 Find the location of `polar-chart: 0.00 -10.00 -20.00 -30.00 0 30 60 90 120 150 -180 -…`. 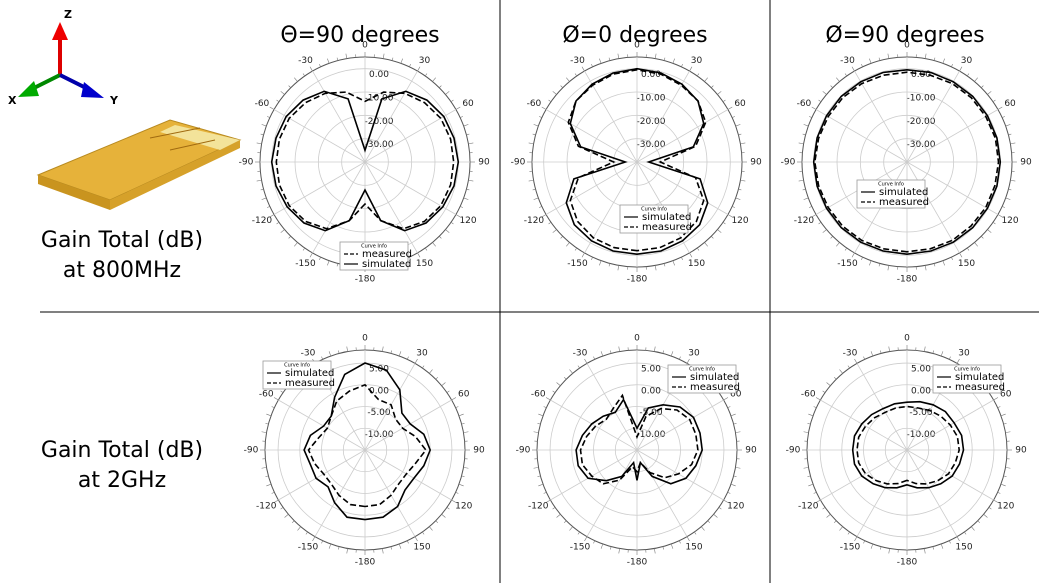

polar-chart: 0.00 -10.00 -20.00 -30.00 0 30 60 90 120 150 -180 -… is located at coordinates (636, 154).